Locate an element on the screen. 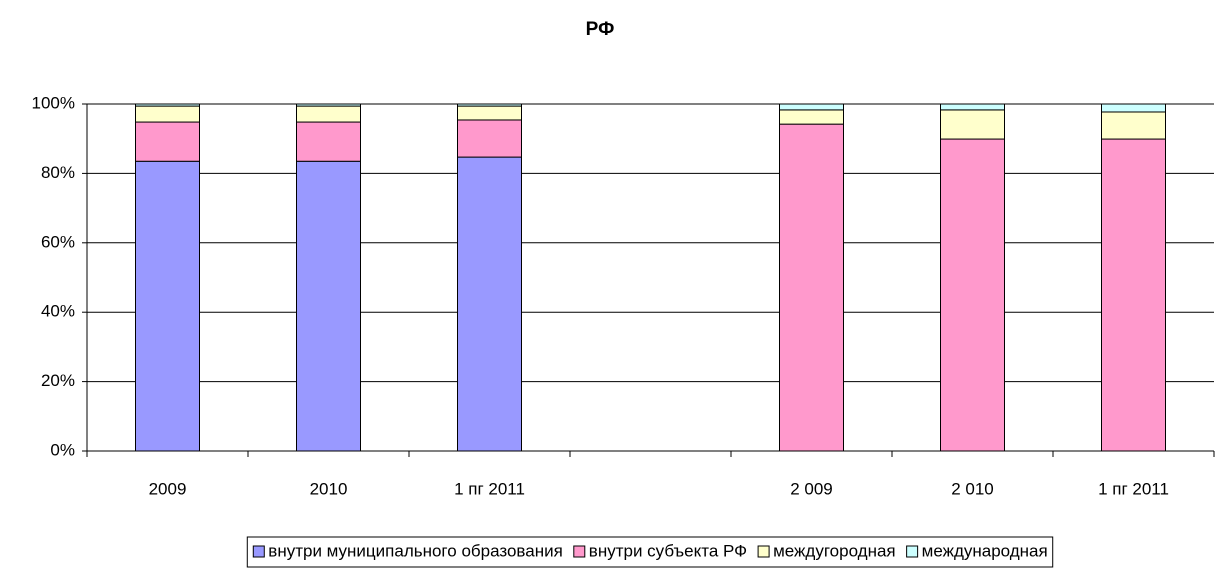  y-tick-label: 80% is located at coordinates (58, 172).